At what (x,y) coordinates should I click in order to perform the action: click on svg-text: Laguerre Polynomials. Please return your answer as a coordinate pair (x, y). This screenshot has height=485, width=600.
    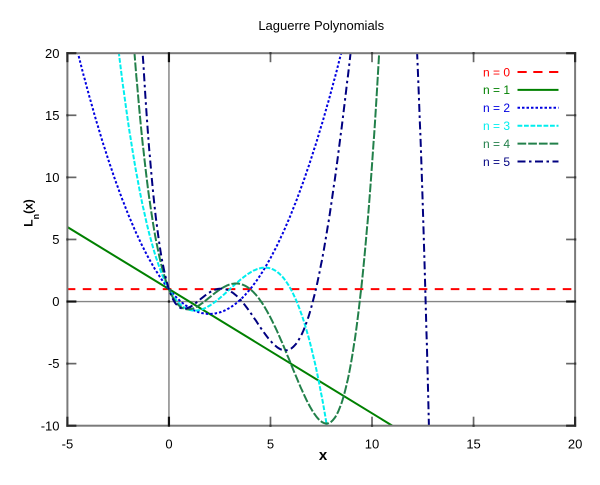
    Looking at the image, I should click on (321, 25).